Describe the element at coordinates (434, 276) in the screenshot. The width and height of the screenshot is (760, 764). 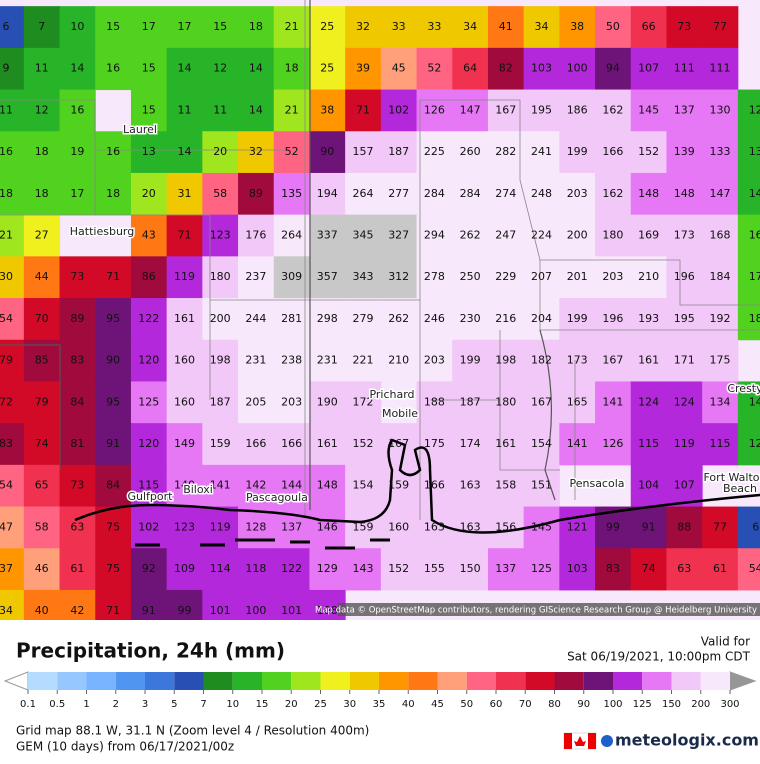
I see `grid-value: 278` at that location.